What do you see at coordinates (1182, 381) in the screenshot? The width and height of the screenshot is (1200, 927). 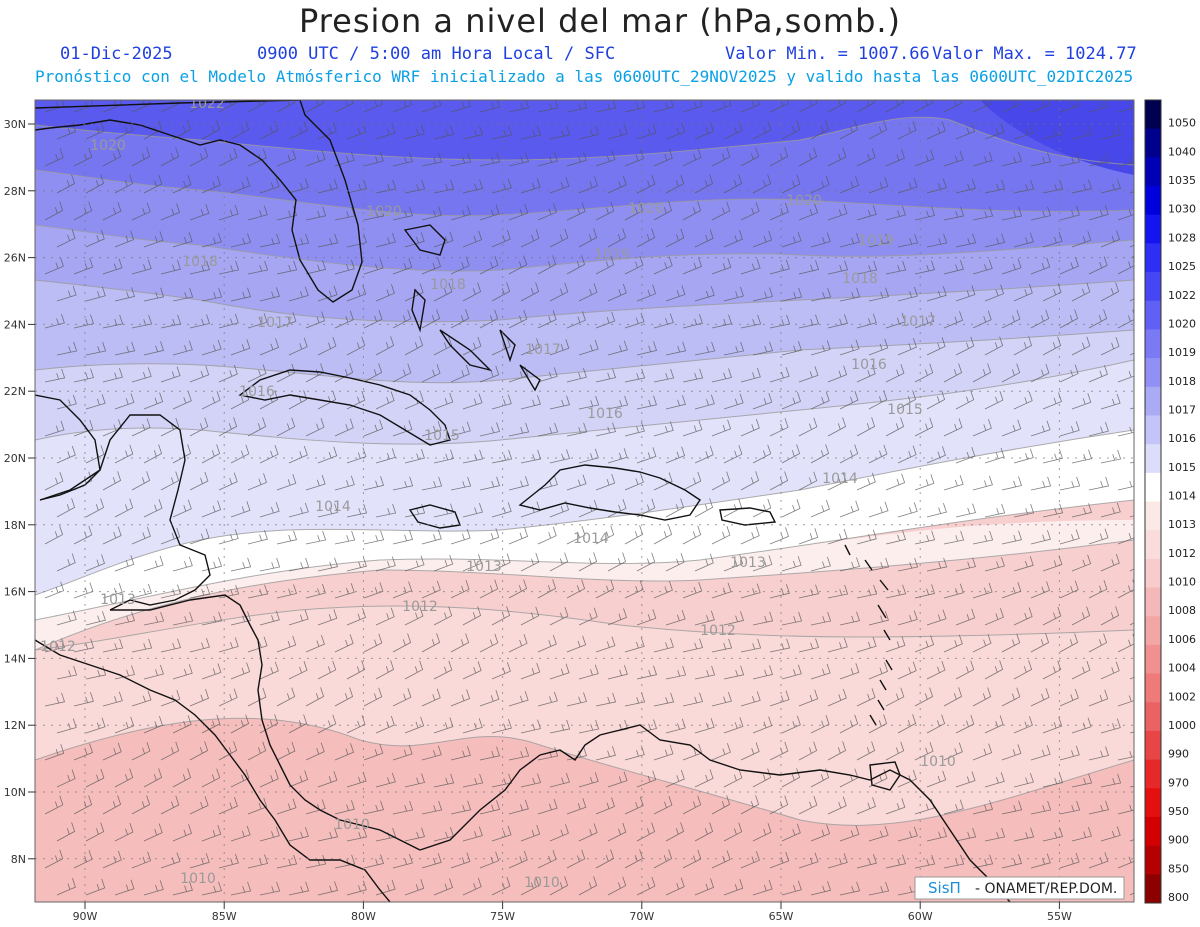 I see `colorbar-label: 1018` at bounding box center [1182, 381].